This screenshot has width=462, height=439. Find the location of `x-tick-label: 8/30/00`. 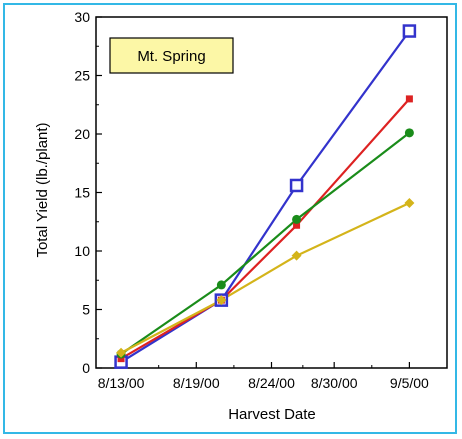

x-tick-label: 8/30/00 is located at coordinates (334, 383).